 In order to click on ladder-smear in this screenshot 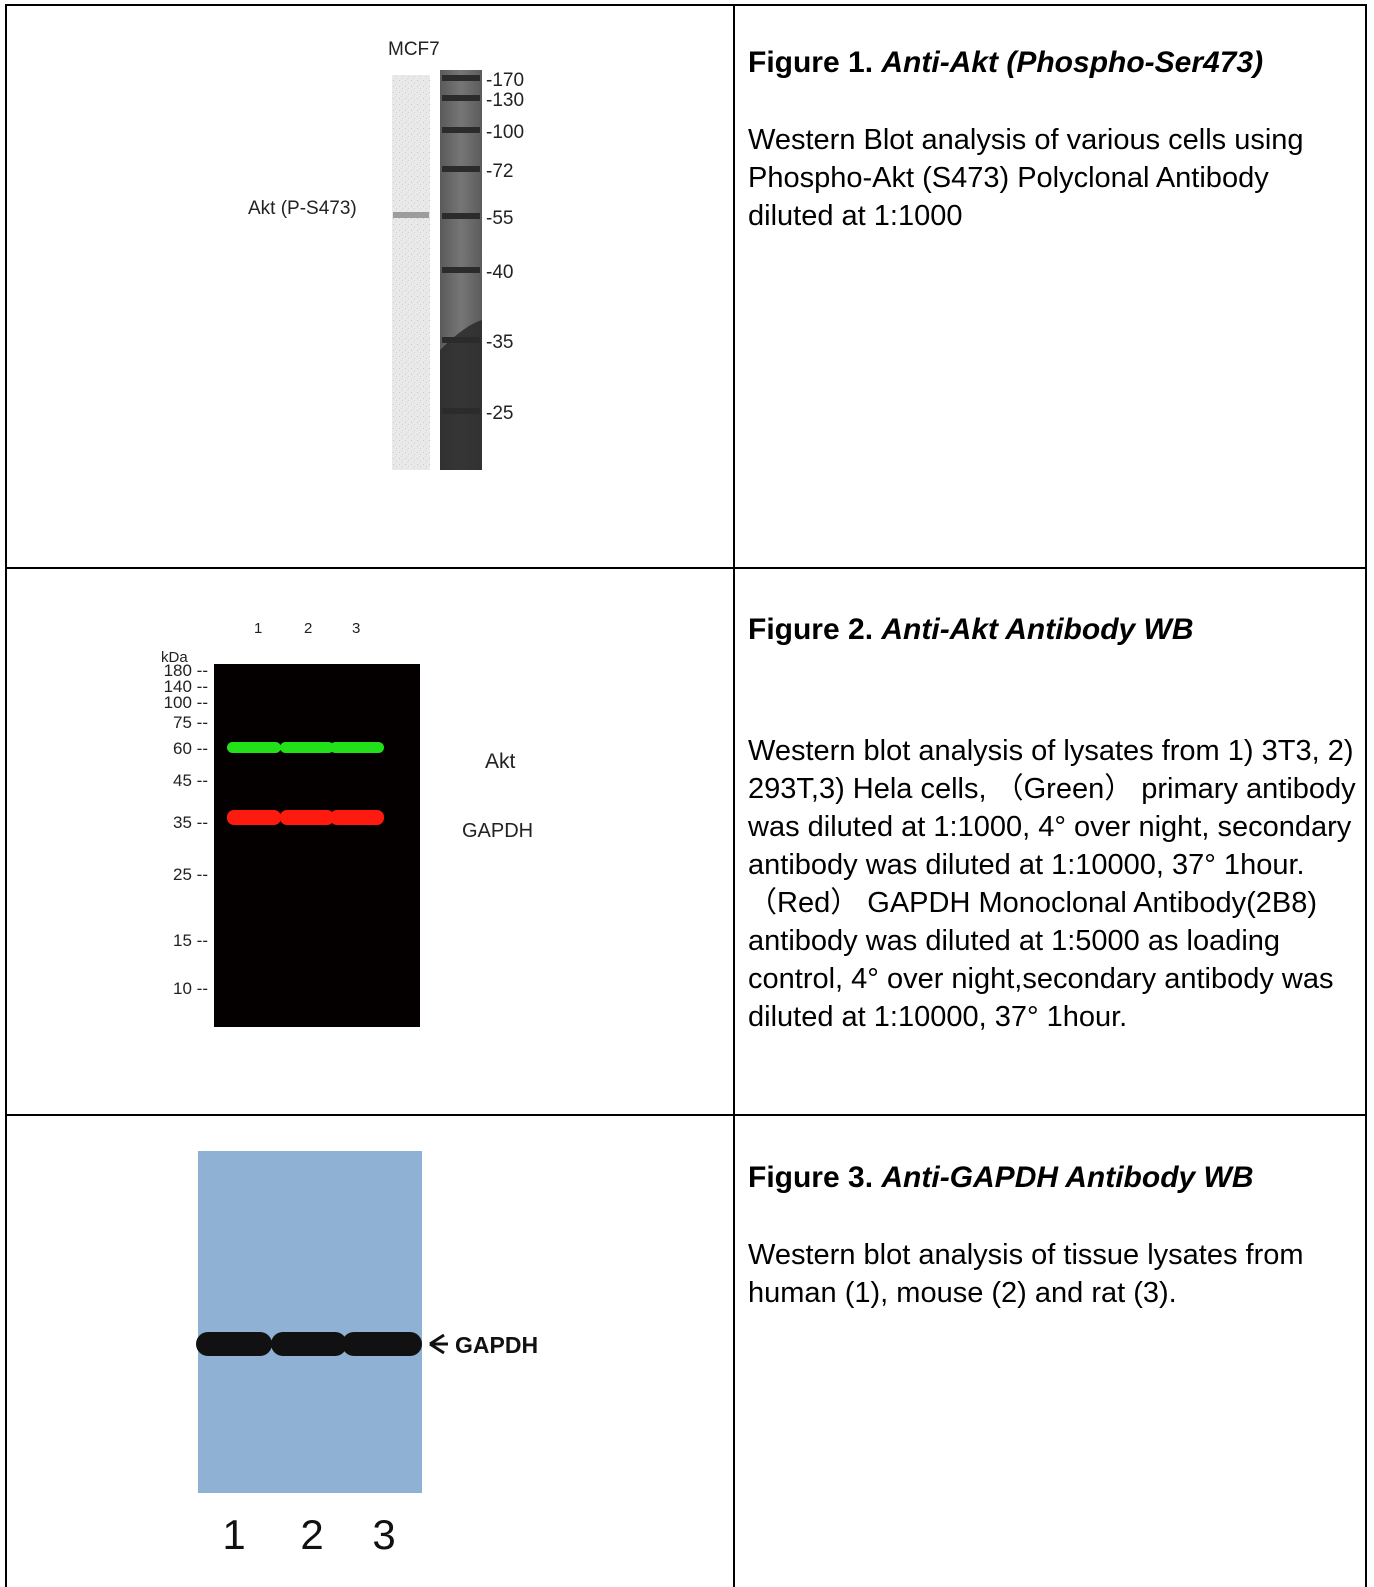, I will do `click(461, 395)`.